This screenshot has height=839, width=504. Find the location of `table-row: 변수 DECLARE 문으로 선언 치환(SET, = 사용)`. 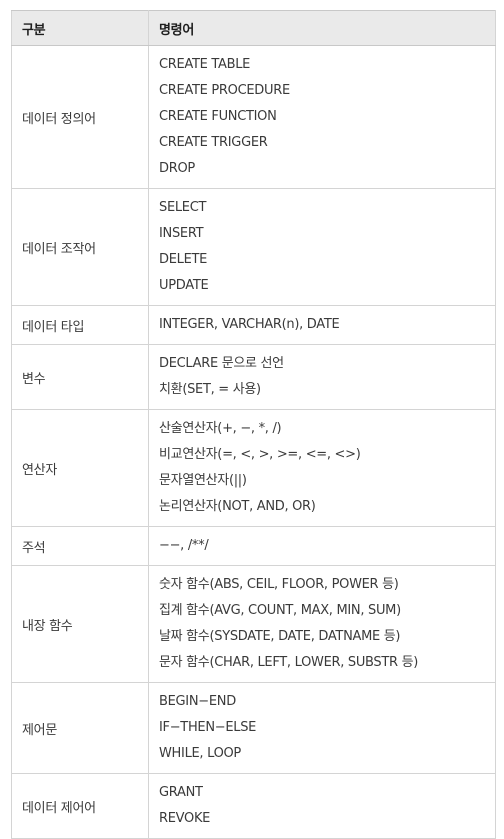

table-row: 변수 DECLARE 문으로 선언 치환(SET, = 사용) is located at coordinates (253, 377).